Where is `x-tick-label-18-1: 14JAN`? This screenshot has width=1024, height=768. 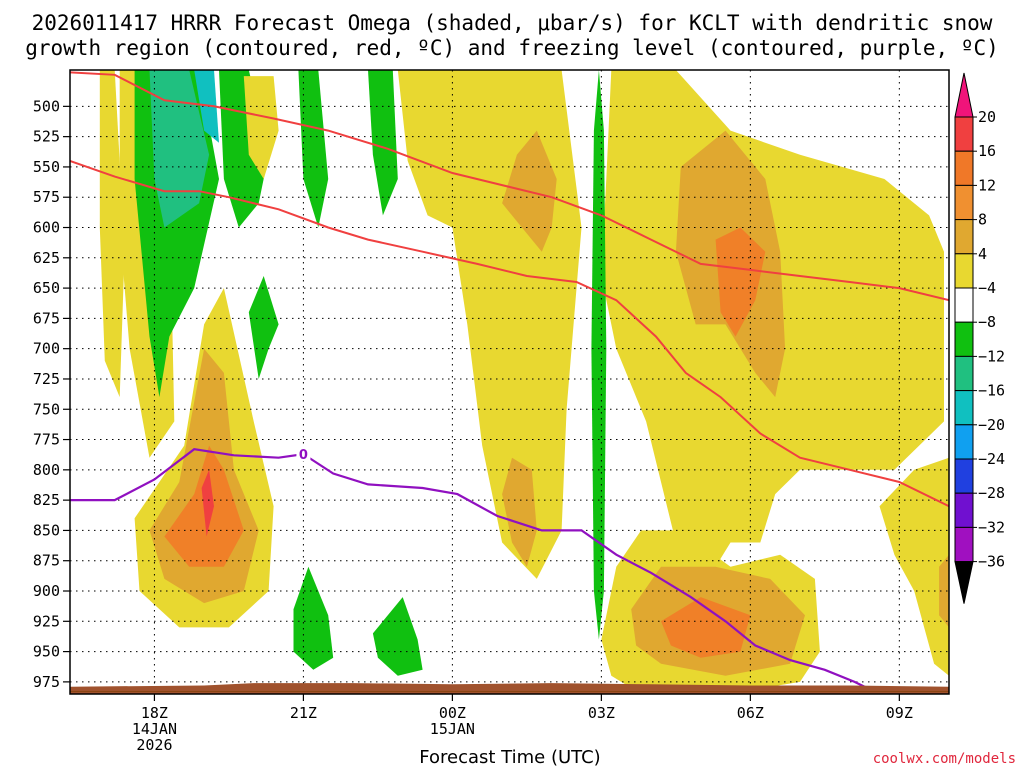
x-tick-label-18-1: 14JAN is located at coordinates (154, 729).